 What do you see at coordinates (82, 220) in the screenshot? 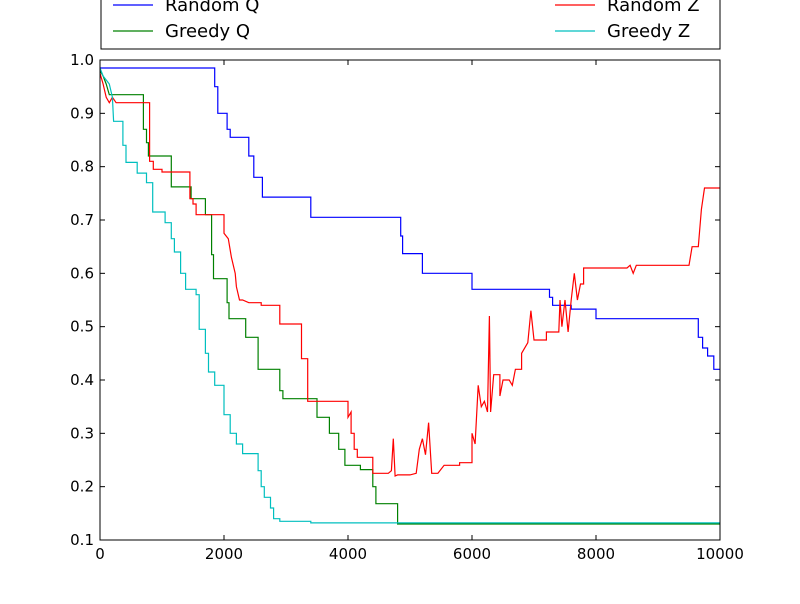
I see `y-tick-label: 0.7` at bounding box center [82, 220].